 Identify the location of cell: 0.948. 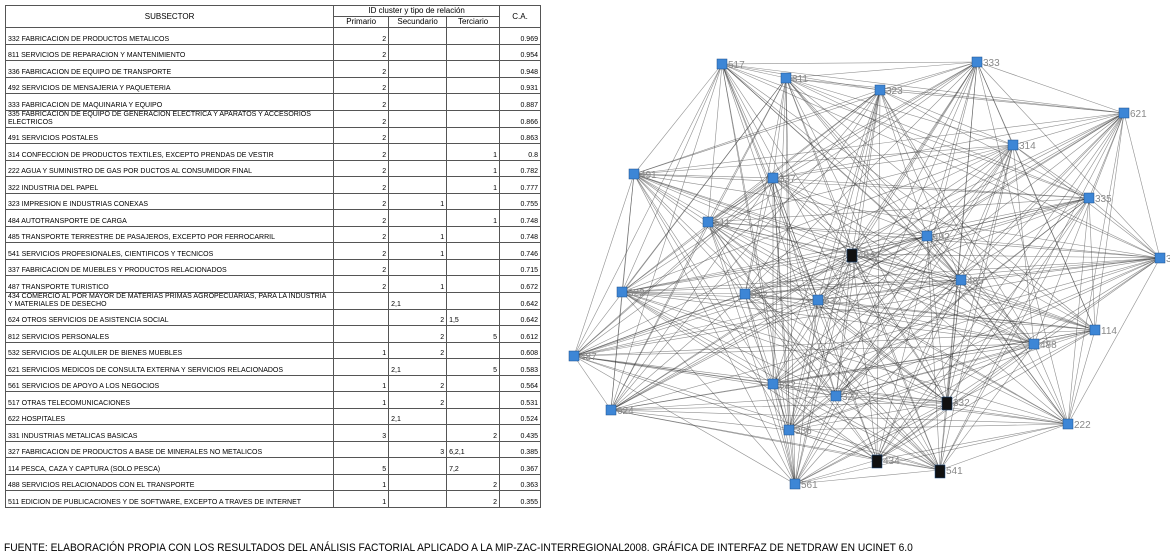
(520, 69).